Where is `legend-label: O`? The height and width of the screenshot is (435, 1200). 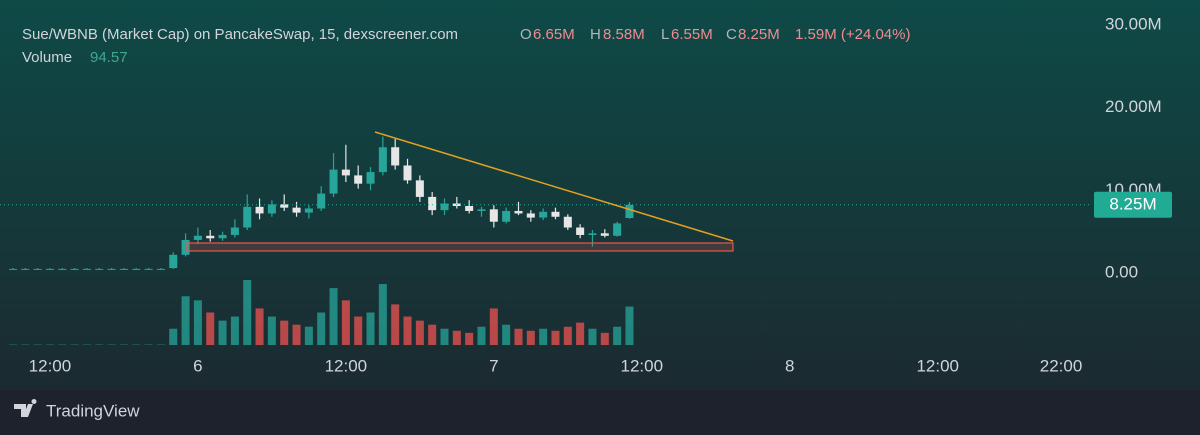
legend-label: O is located at coordinates (526, 34).